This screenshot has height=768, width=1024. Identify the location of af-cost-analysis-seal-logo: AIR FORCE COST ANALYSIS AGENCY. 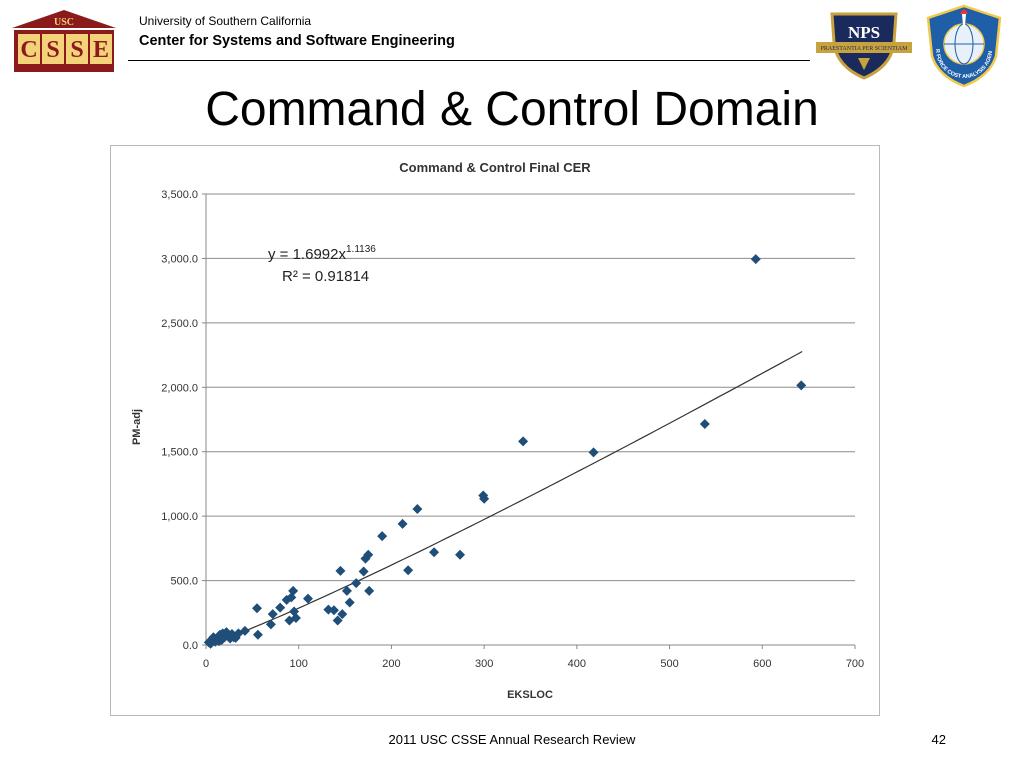
(962, 46).